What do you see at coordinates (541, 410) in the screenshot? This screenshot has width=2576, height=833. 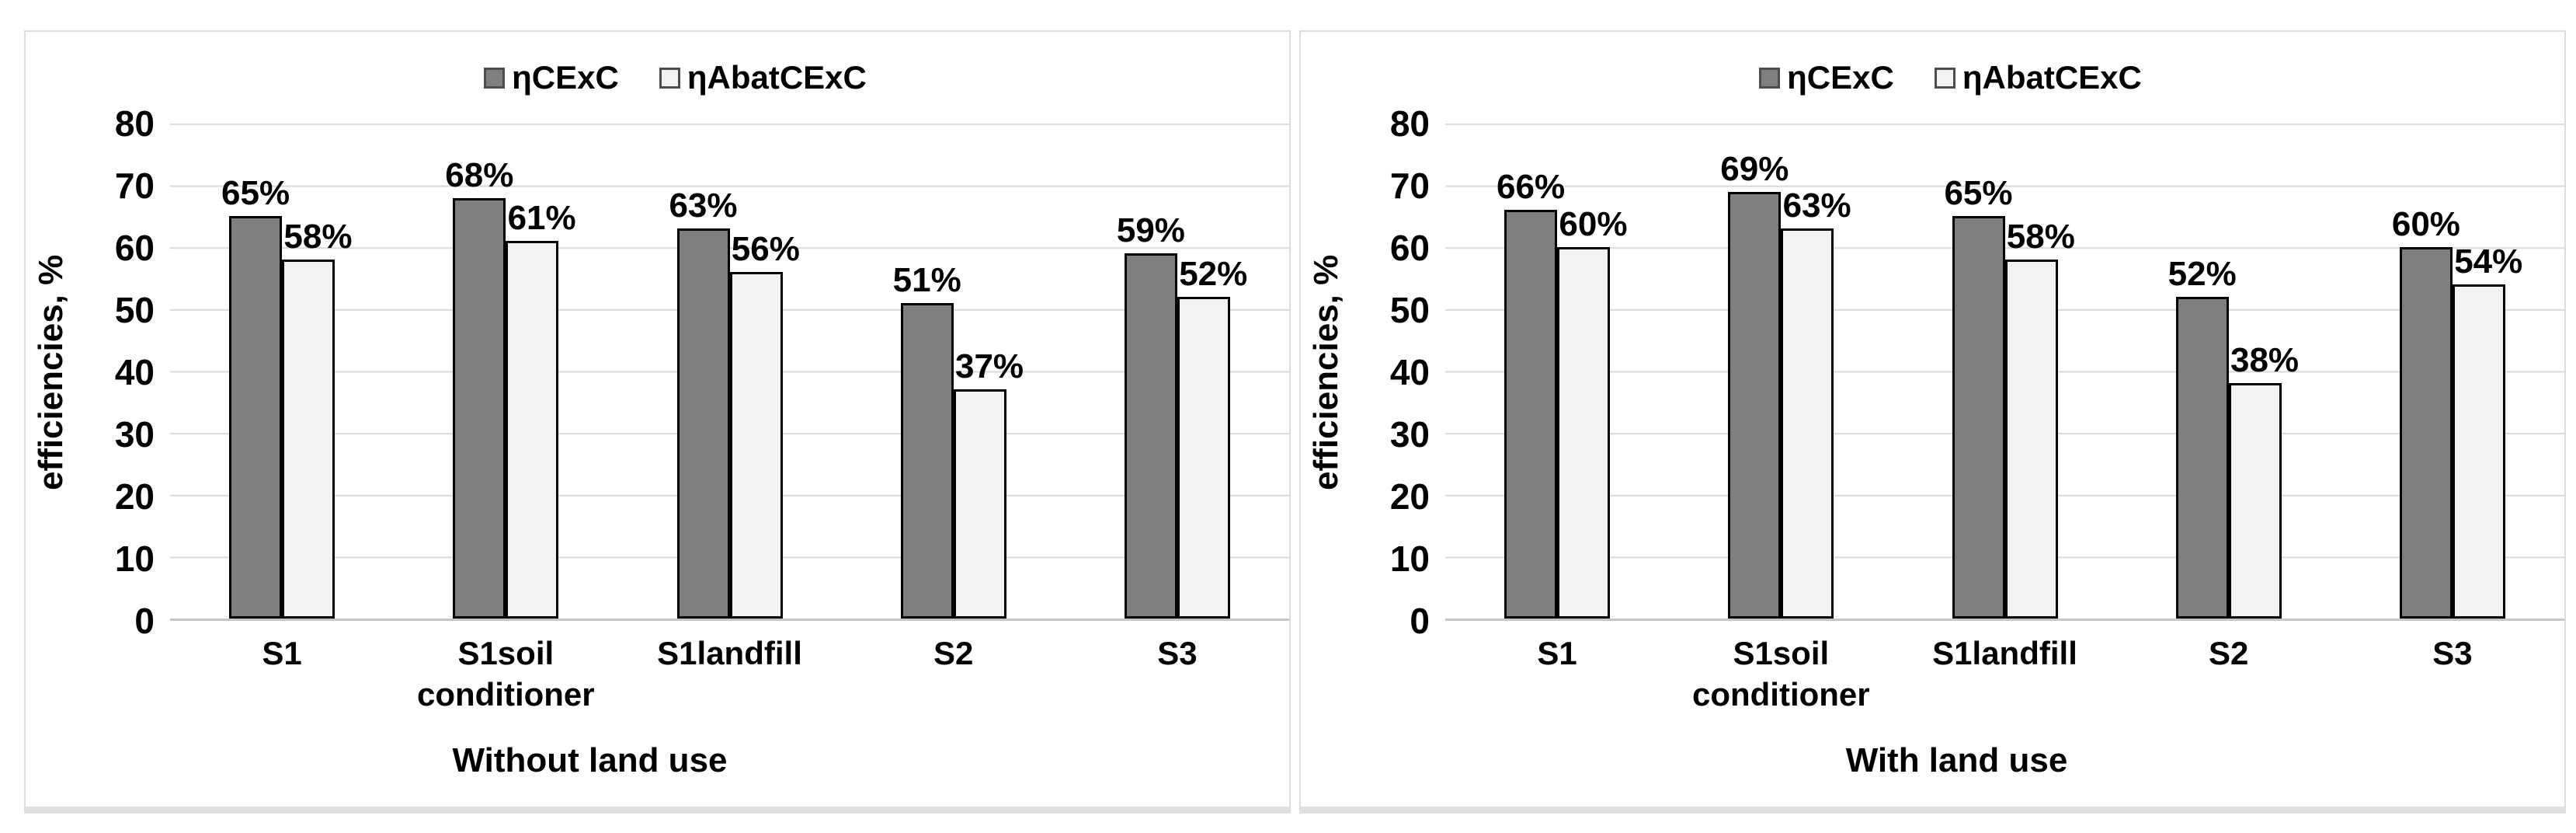 I see `bar-ηAbatCExC-S1soil-conditioner: 61%` at bounding box center [541, 410].